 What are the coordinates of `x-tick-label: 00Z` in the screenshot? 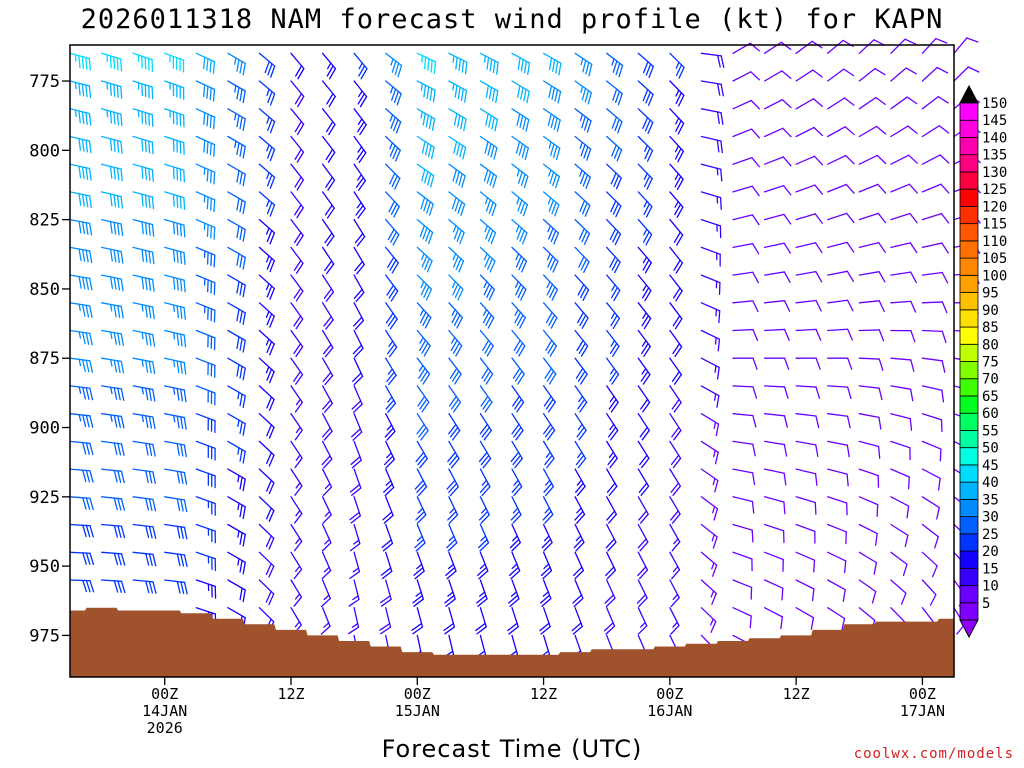 It's located at (669, 694).